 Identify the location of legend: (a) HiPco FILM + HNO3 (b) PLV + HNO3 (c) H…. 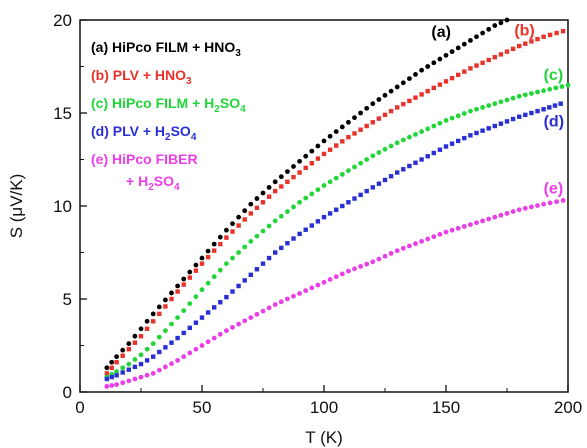
(168, 116).